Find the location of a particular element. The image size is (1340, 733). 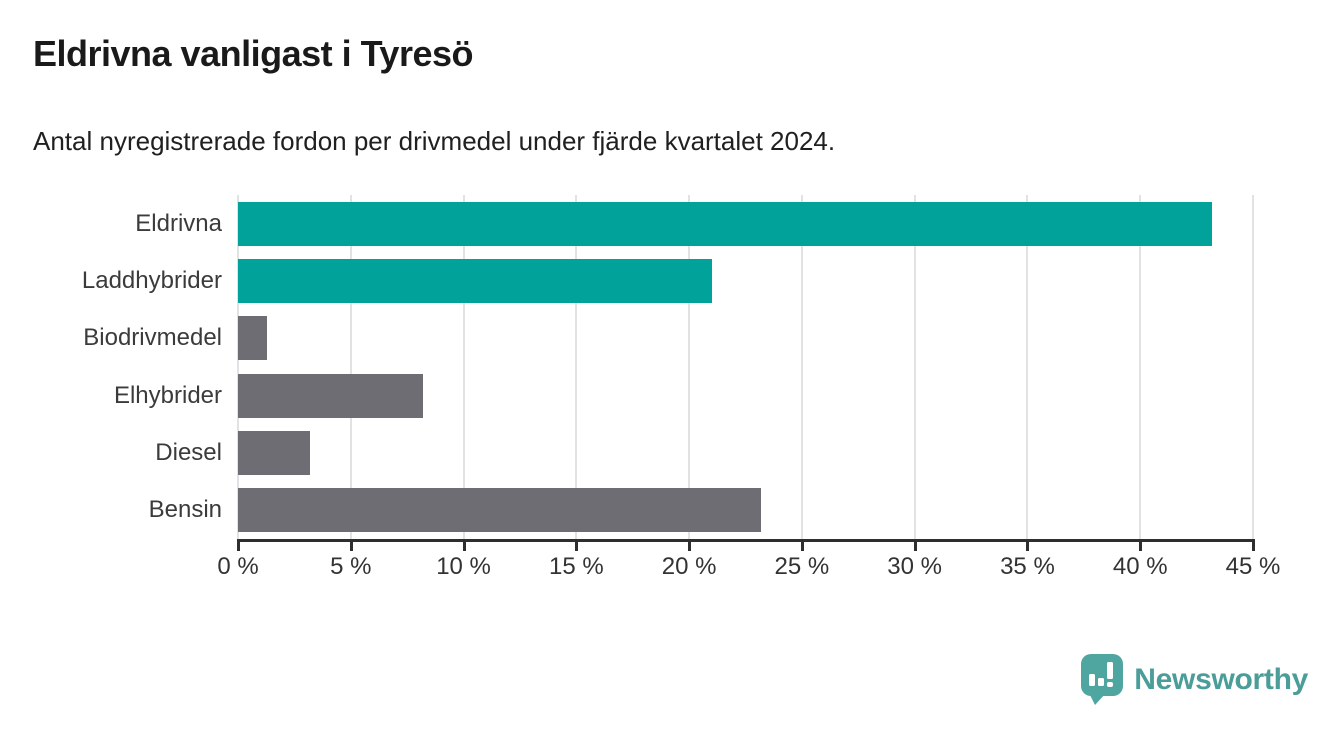

newsworthy-brand-link: Newsworthy is located at coordinates (1194, 679).